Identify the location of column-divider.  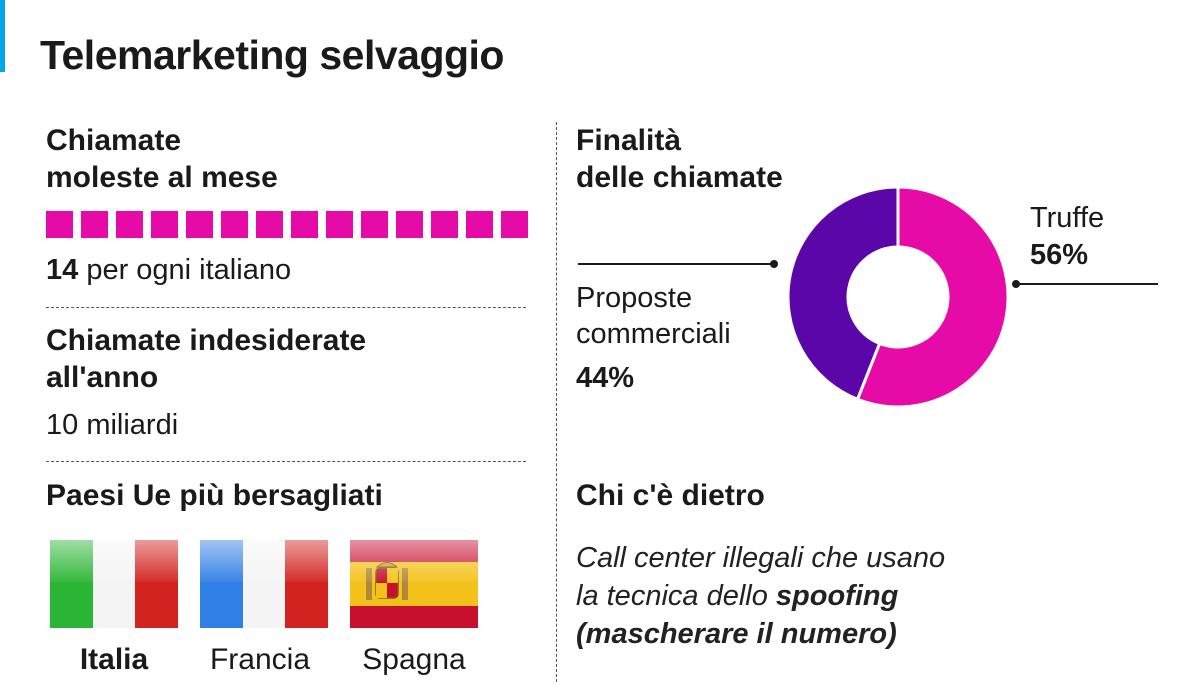
(556, 402).